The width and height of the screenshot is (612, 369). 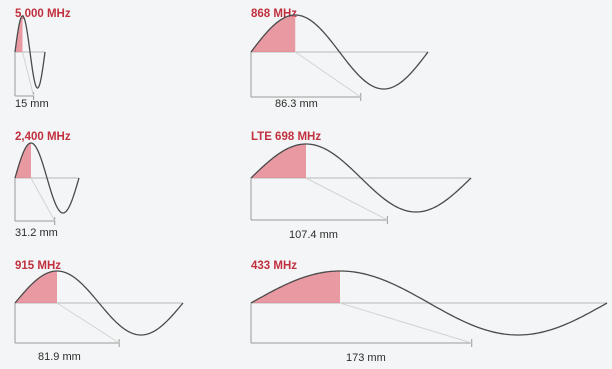 What do you see at coordinates (36, 233) in the screenshot?
I see `length-label: 31.2 mm` at bounding box center [36, 233].